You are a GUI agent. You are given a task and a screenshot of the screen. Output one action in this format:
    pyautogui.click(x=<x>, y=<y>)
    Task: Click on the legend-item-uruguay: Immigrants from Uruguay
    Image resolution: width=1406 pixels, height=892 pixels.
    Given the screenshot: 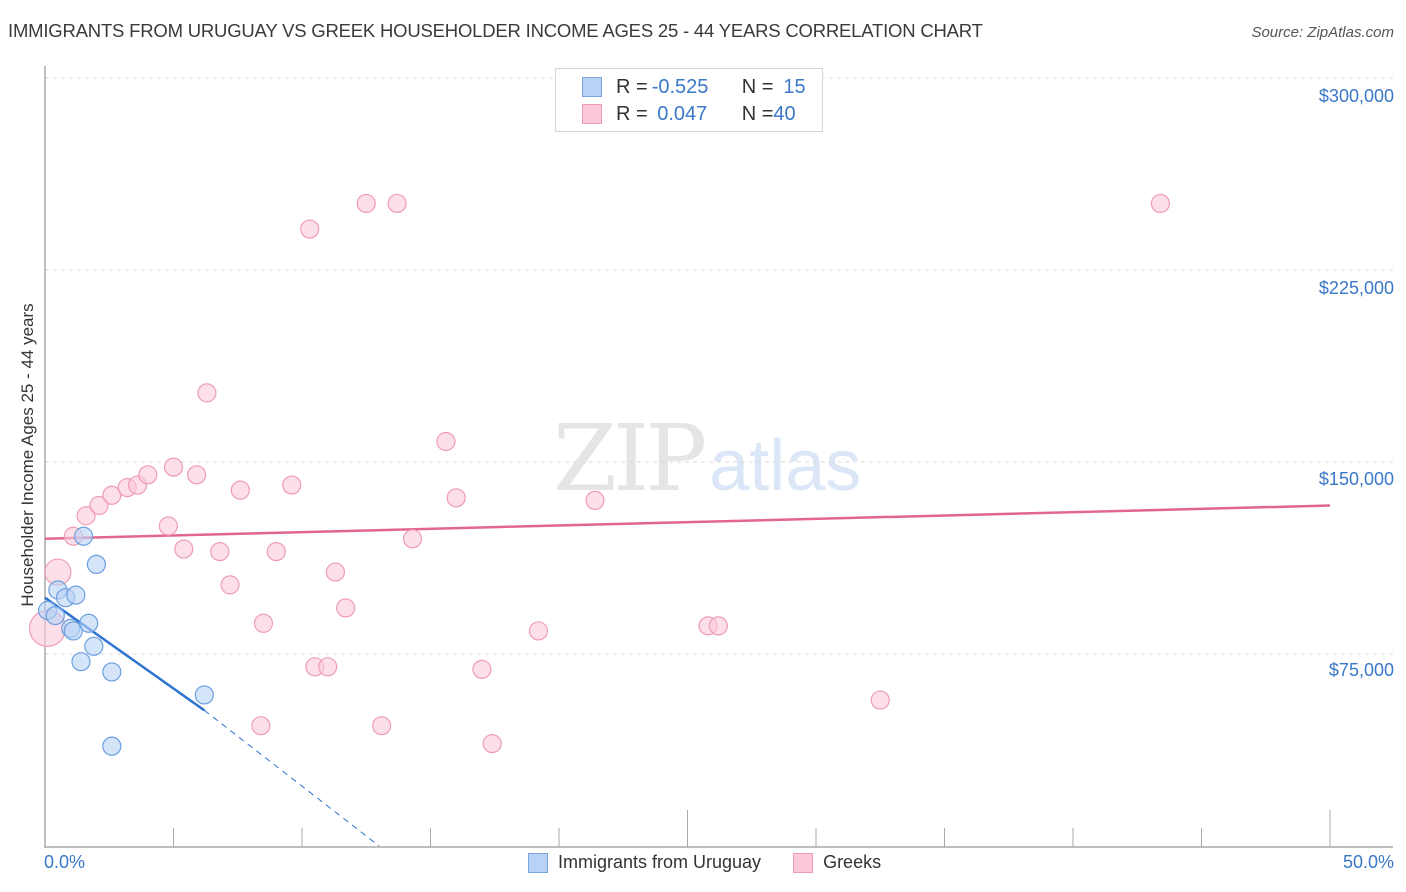 What is the action you would take?
    pyautogui.click(x=644, y=862)
    